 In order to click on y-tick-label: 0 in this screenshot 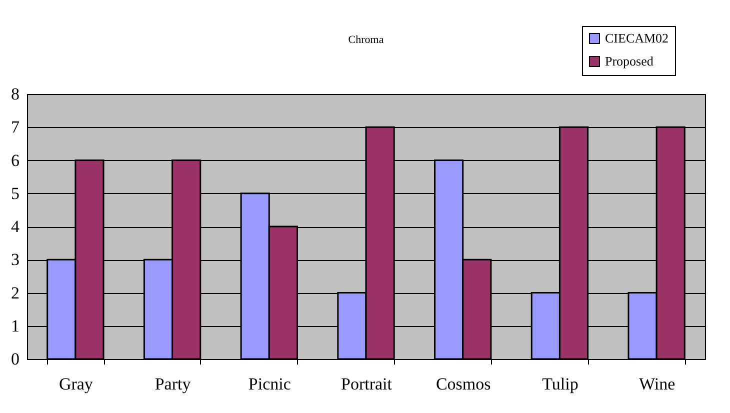, I will do `click(15, 359)`.